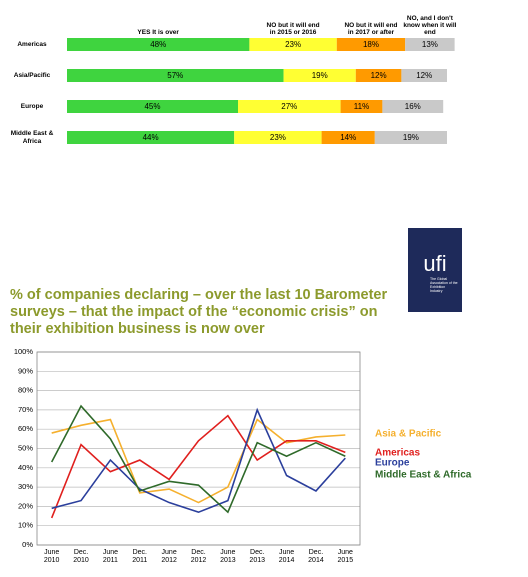 The image size is (528, 577). I want to click on y-tick-label: 50%, so click(25, 447).